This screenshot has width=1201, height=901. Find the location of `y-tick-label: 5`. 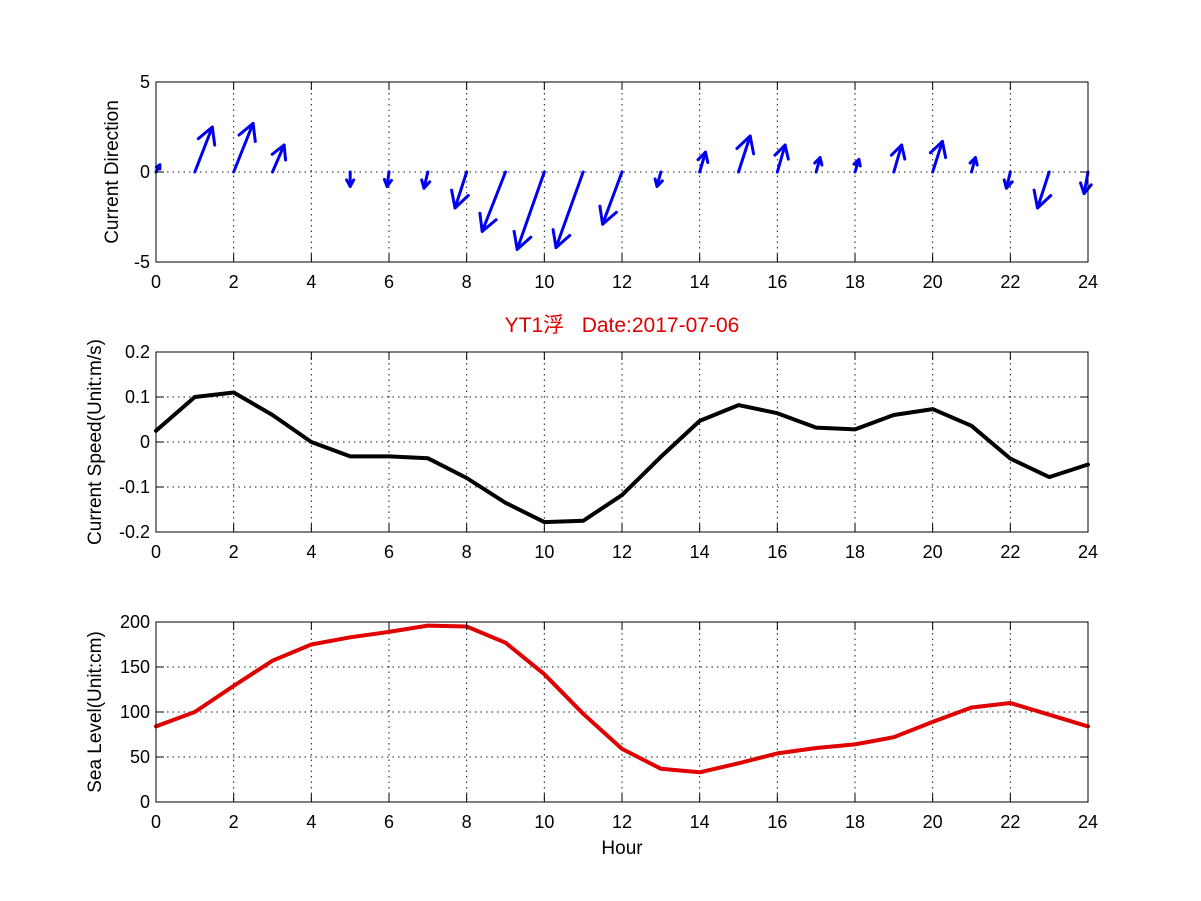

y-tick-label: 5 is located at coordinates (145, 82).